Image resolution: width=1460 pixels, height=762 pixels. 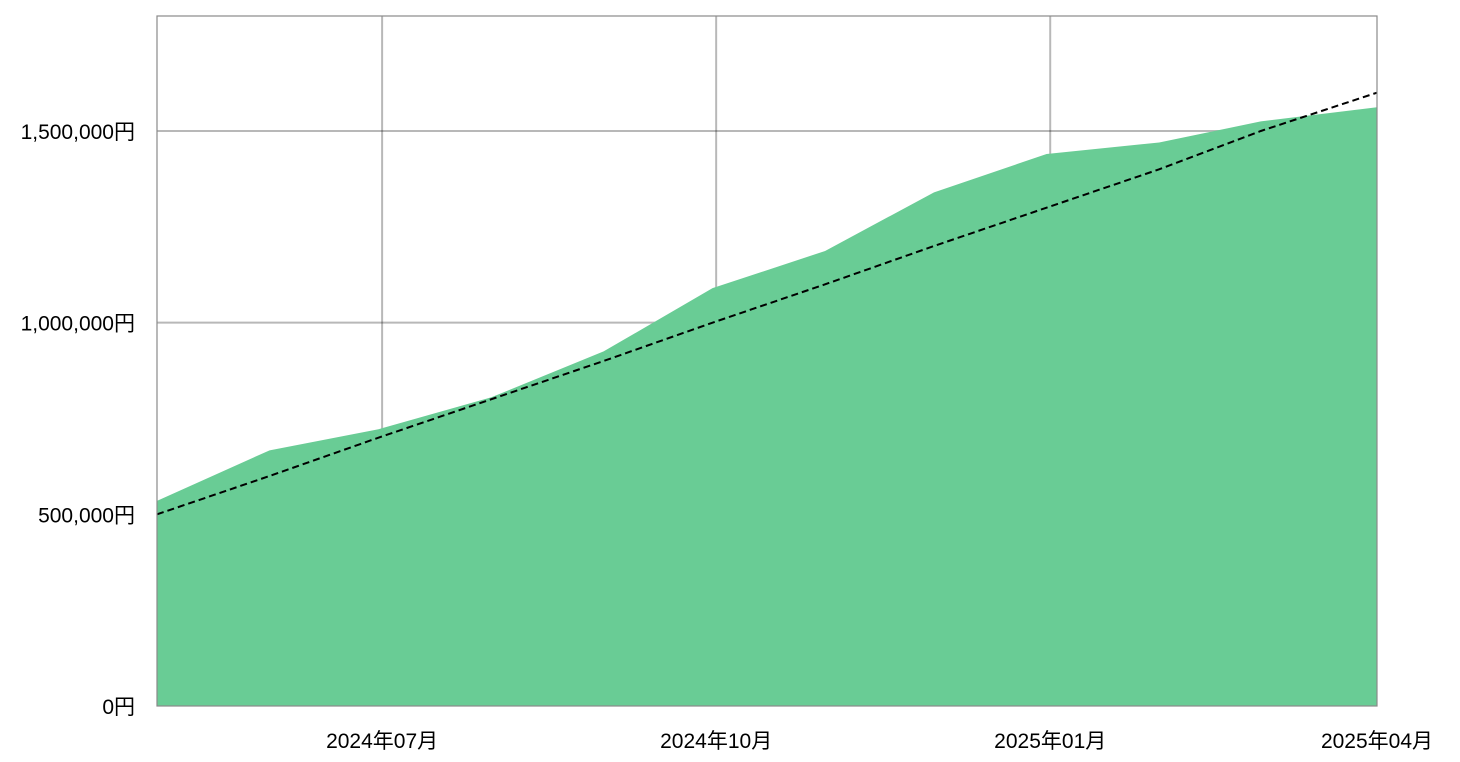 What do you see at coordinates (78, 420) in the screenshot?
I see `y-axis-ticks: 0円 500,000円 1,000,000円 1,500,000円` at bounding box center [78, 420].